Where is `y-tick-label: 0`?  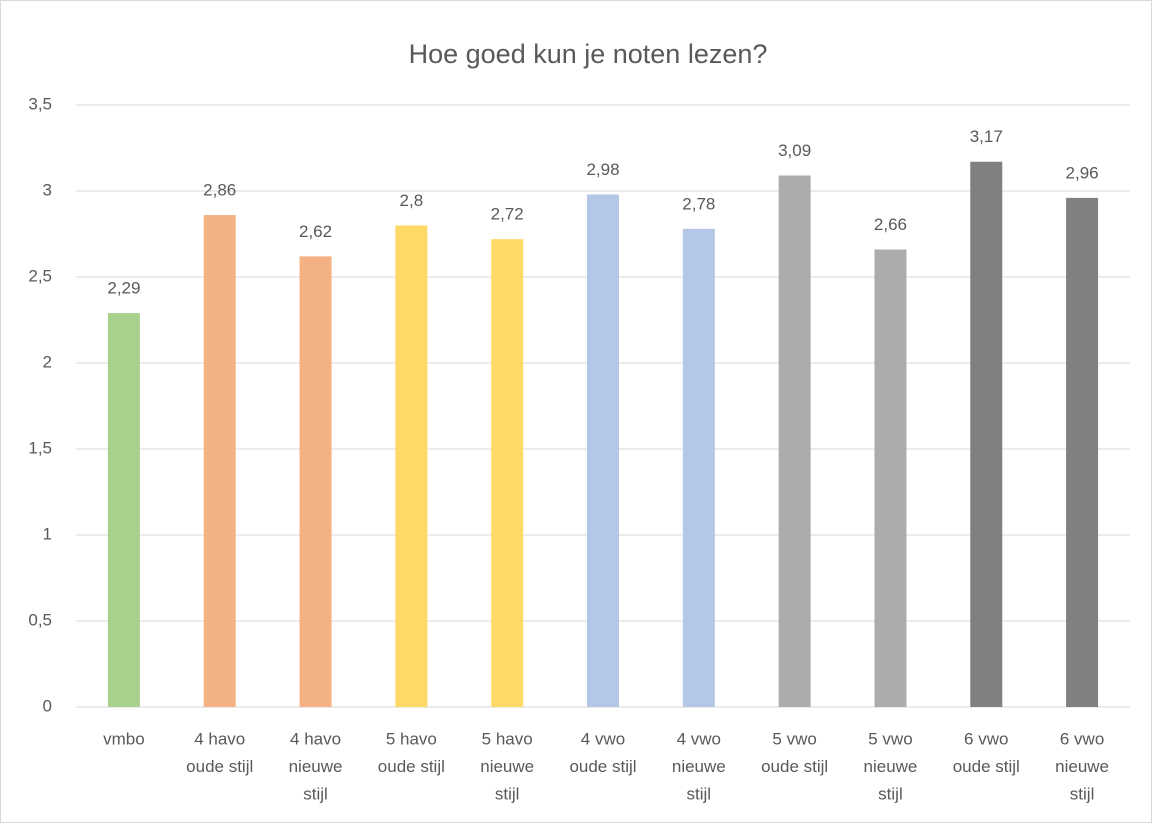 y-tick-label: 0 is located at coordinates (47, 705).